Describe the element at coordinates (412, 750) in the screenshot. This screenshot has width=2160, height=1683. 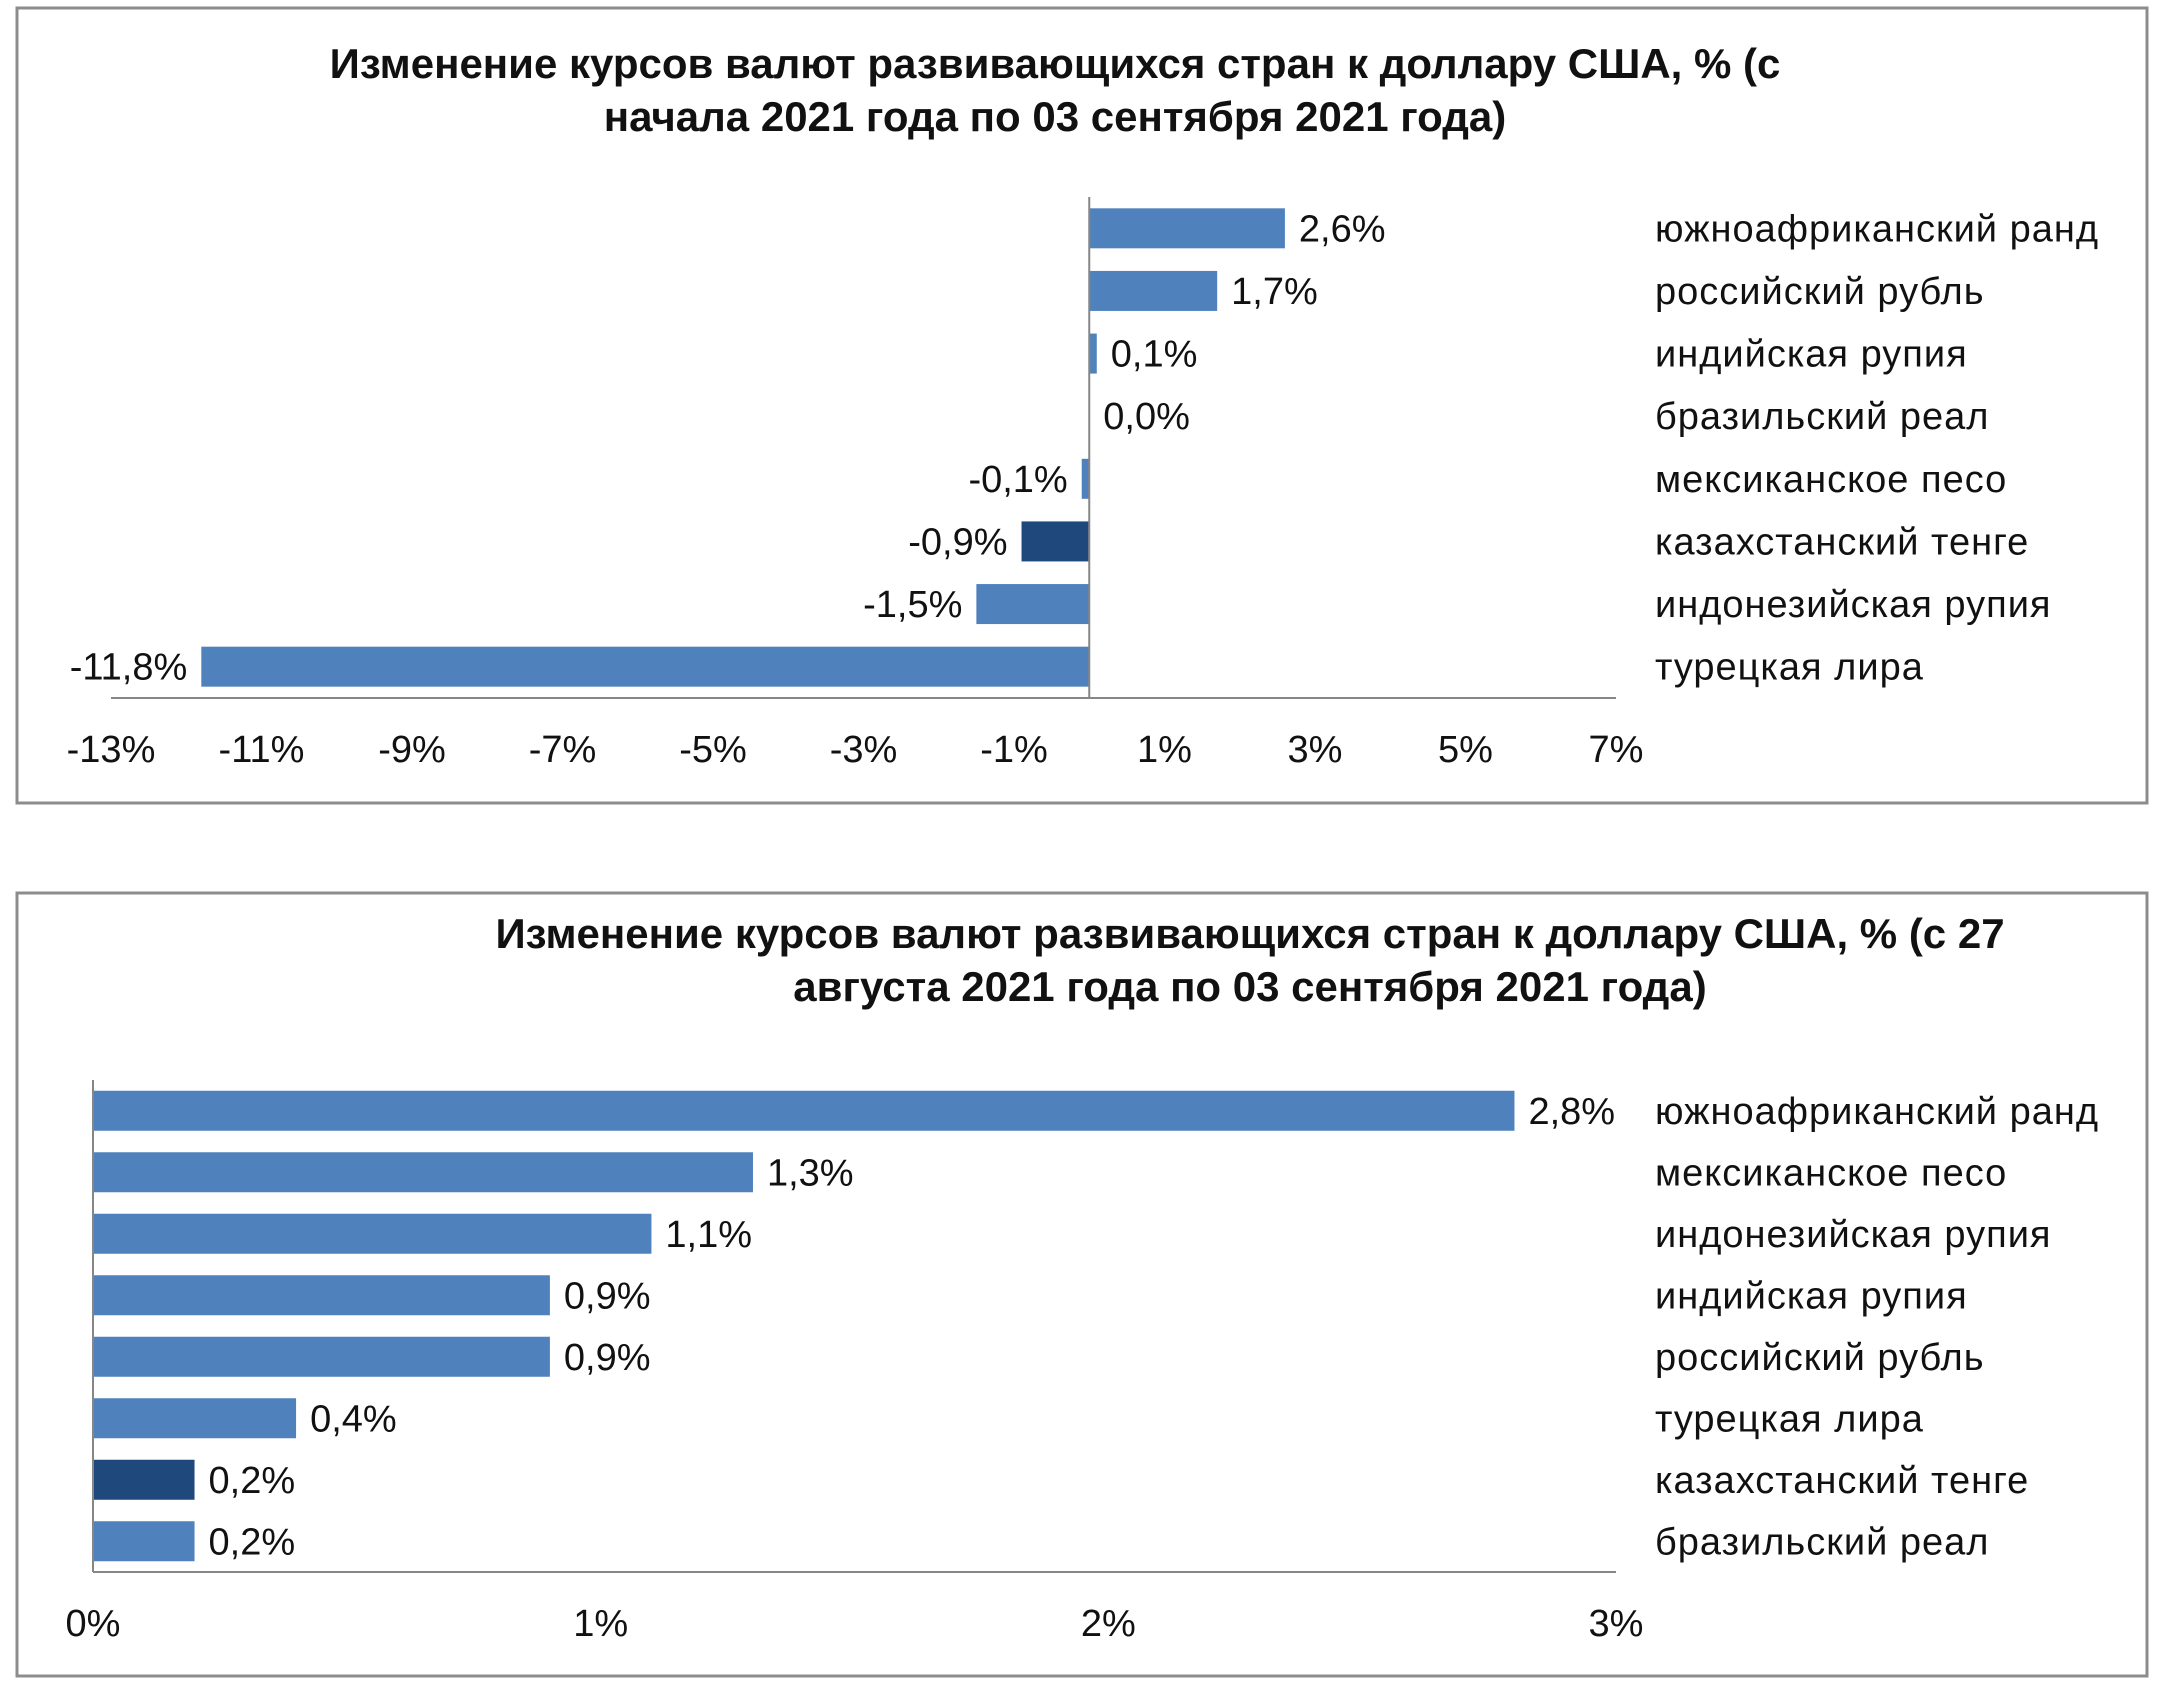
I see `chart-1-x-tick-label: -9%` at that location.